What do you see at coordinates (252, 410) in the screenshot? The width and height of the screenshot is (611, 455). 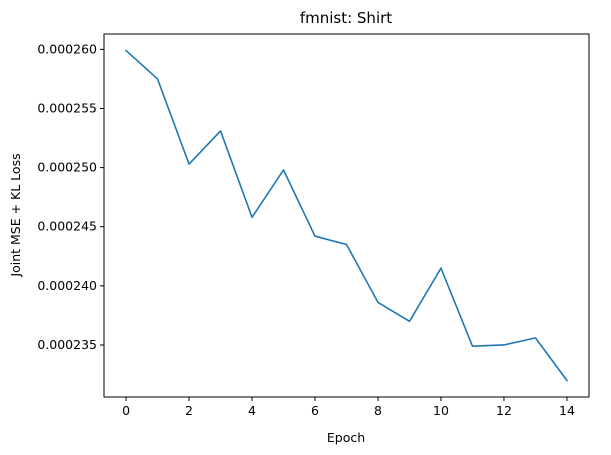 I see `x-tick-label: 4` at bounding box center [252, 410].